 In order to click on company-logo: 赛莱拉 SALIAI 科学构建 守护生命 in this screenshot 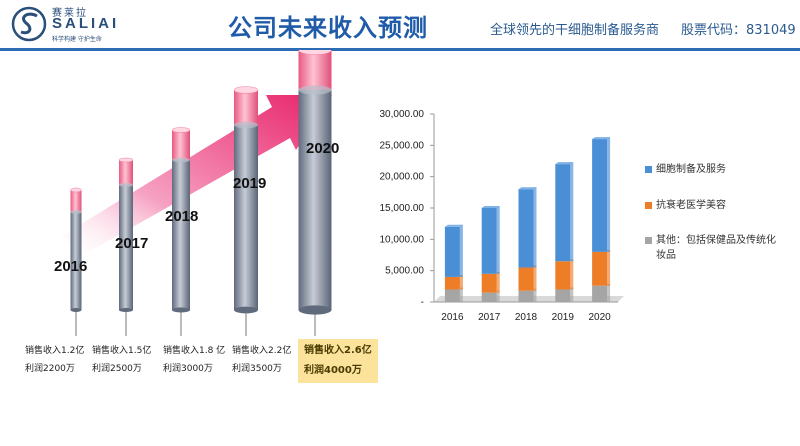, I will do `click(85, 24)`.